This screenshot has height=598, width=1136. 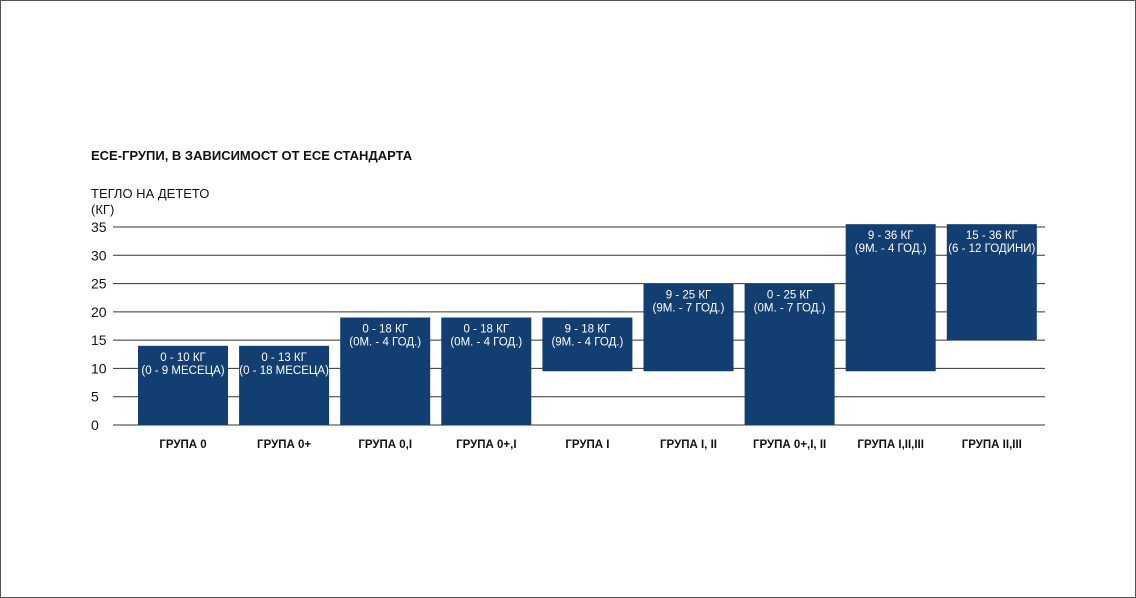 What do you see at coordinates (689, 309) in the screenshot?
I see `bar-age-label: (9М. - 7 ГОД.)` at bounding box center [689, 309].